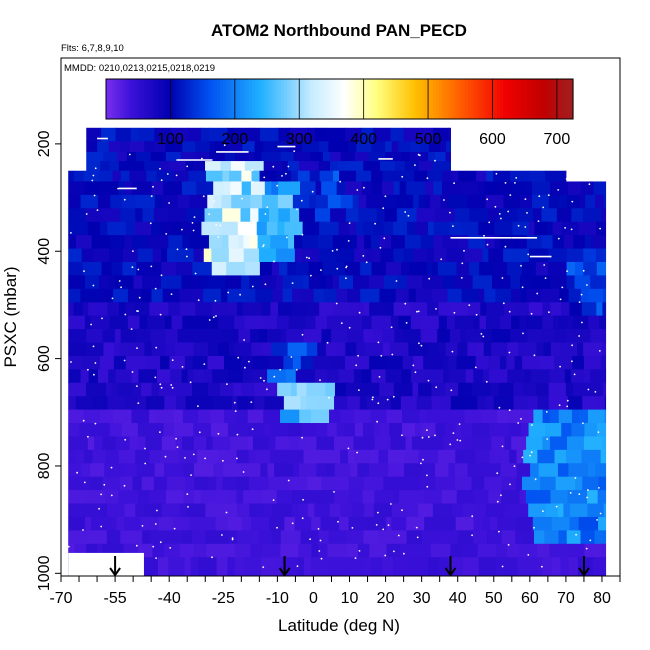  Describe the element at coordinates (10, 316) in the screenshot. I see `y-axis-label: PSXC (mbar)` at that location.